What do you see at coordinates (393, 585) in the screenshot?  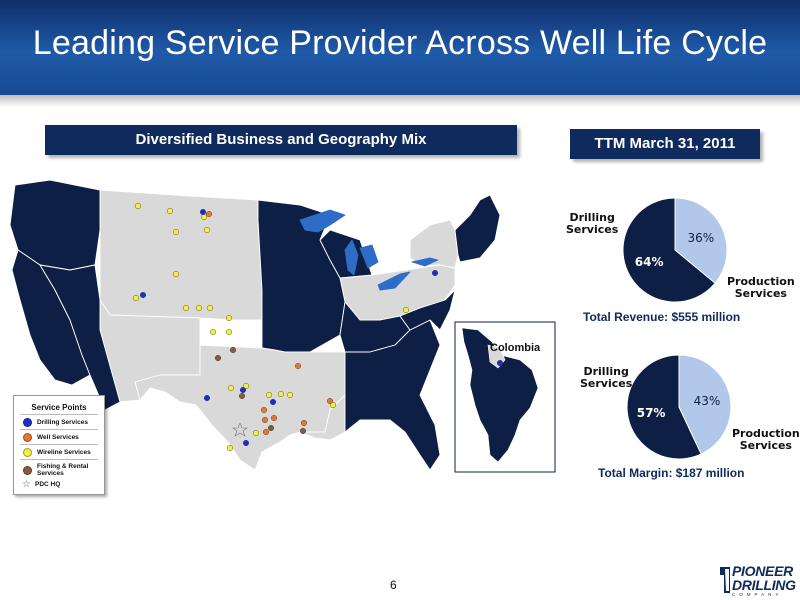 I see `page-number: 6` at bounding box center [393, 585].